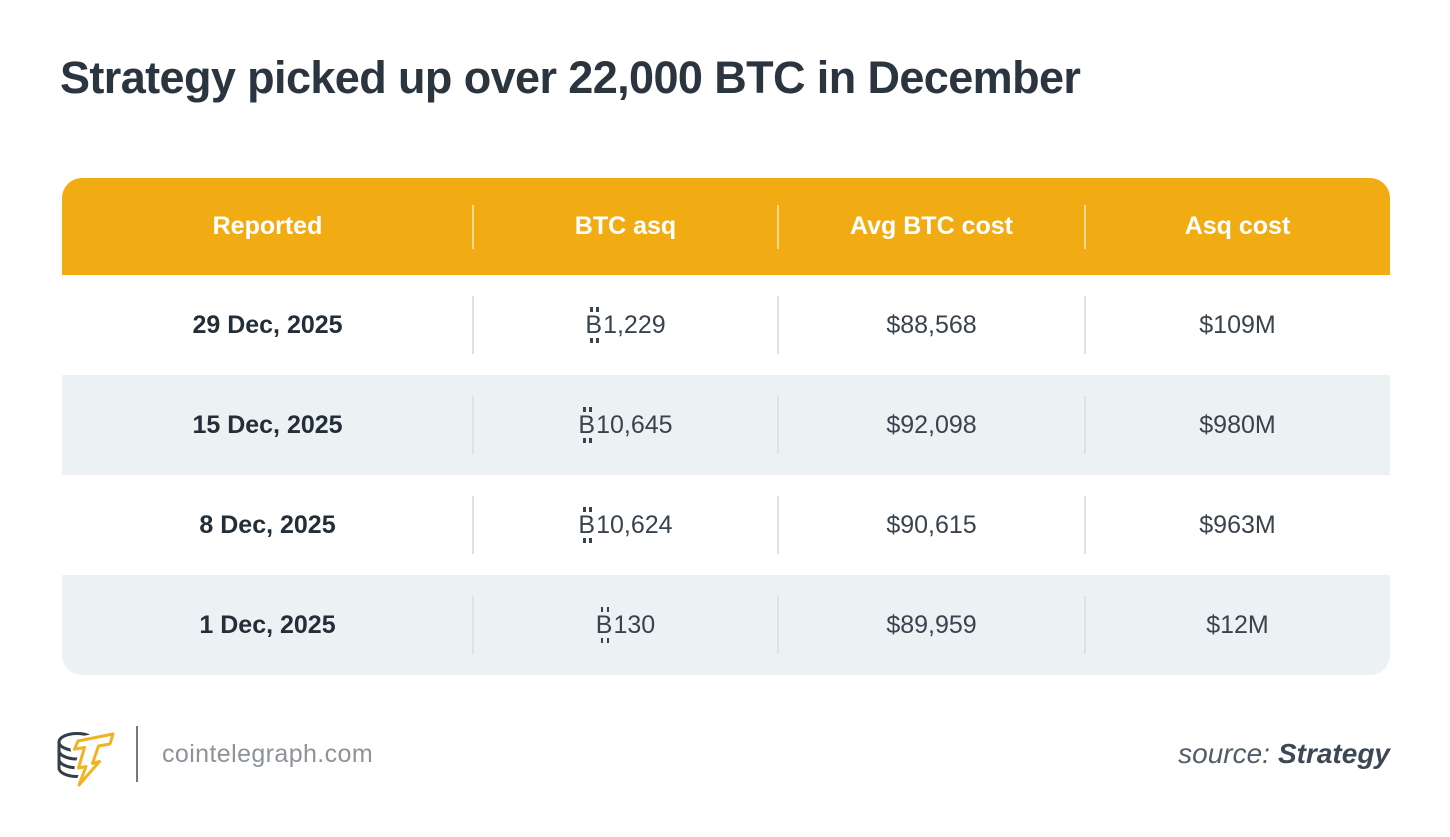  I want to click on table-row: 8 Dec, 2025 B 10,624 $90,615 $963M, so click(726, 525).